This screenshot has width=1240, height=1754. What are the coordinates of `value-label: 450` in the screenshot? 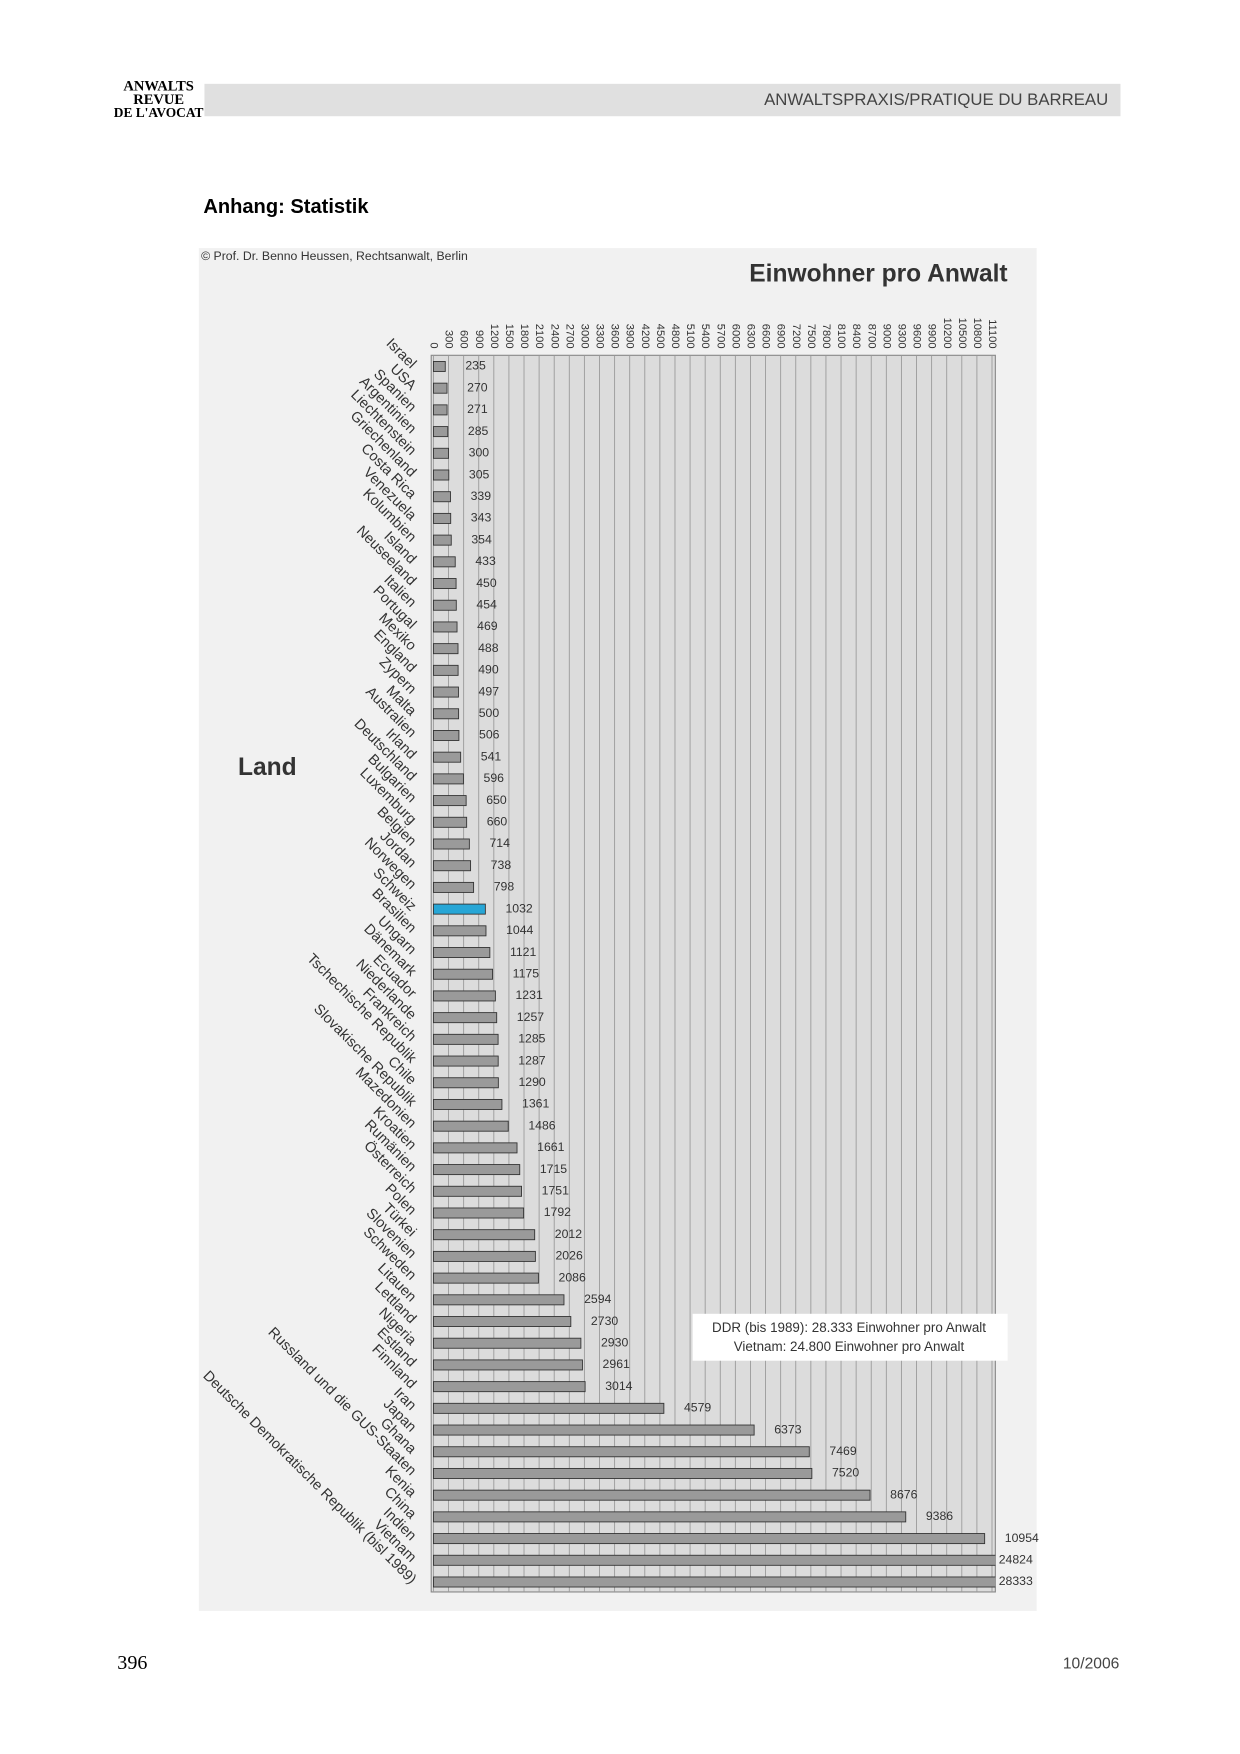 It's located at (486, 583).